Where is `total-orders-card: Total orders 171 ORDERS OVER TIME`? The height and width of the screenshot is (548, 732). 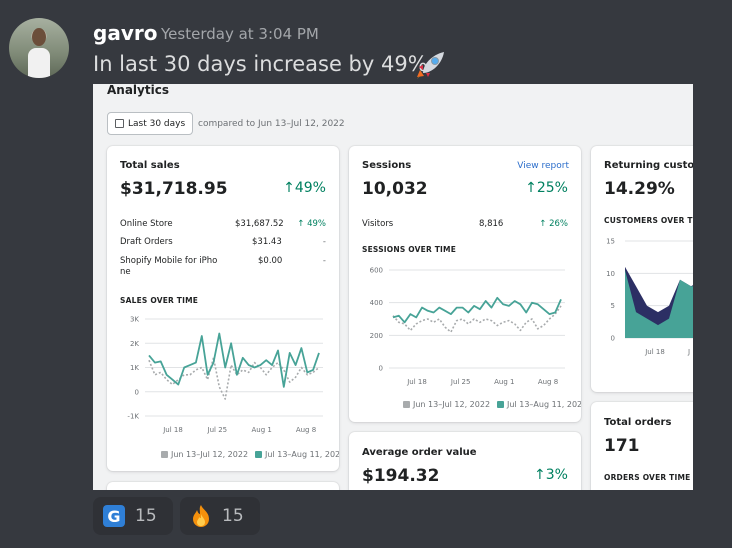
total-orders-card: Total orders 171 ORDERS OVER TIME is located at coordinates (642, 446).